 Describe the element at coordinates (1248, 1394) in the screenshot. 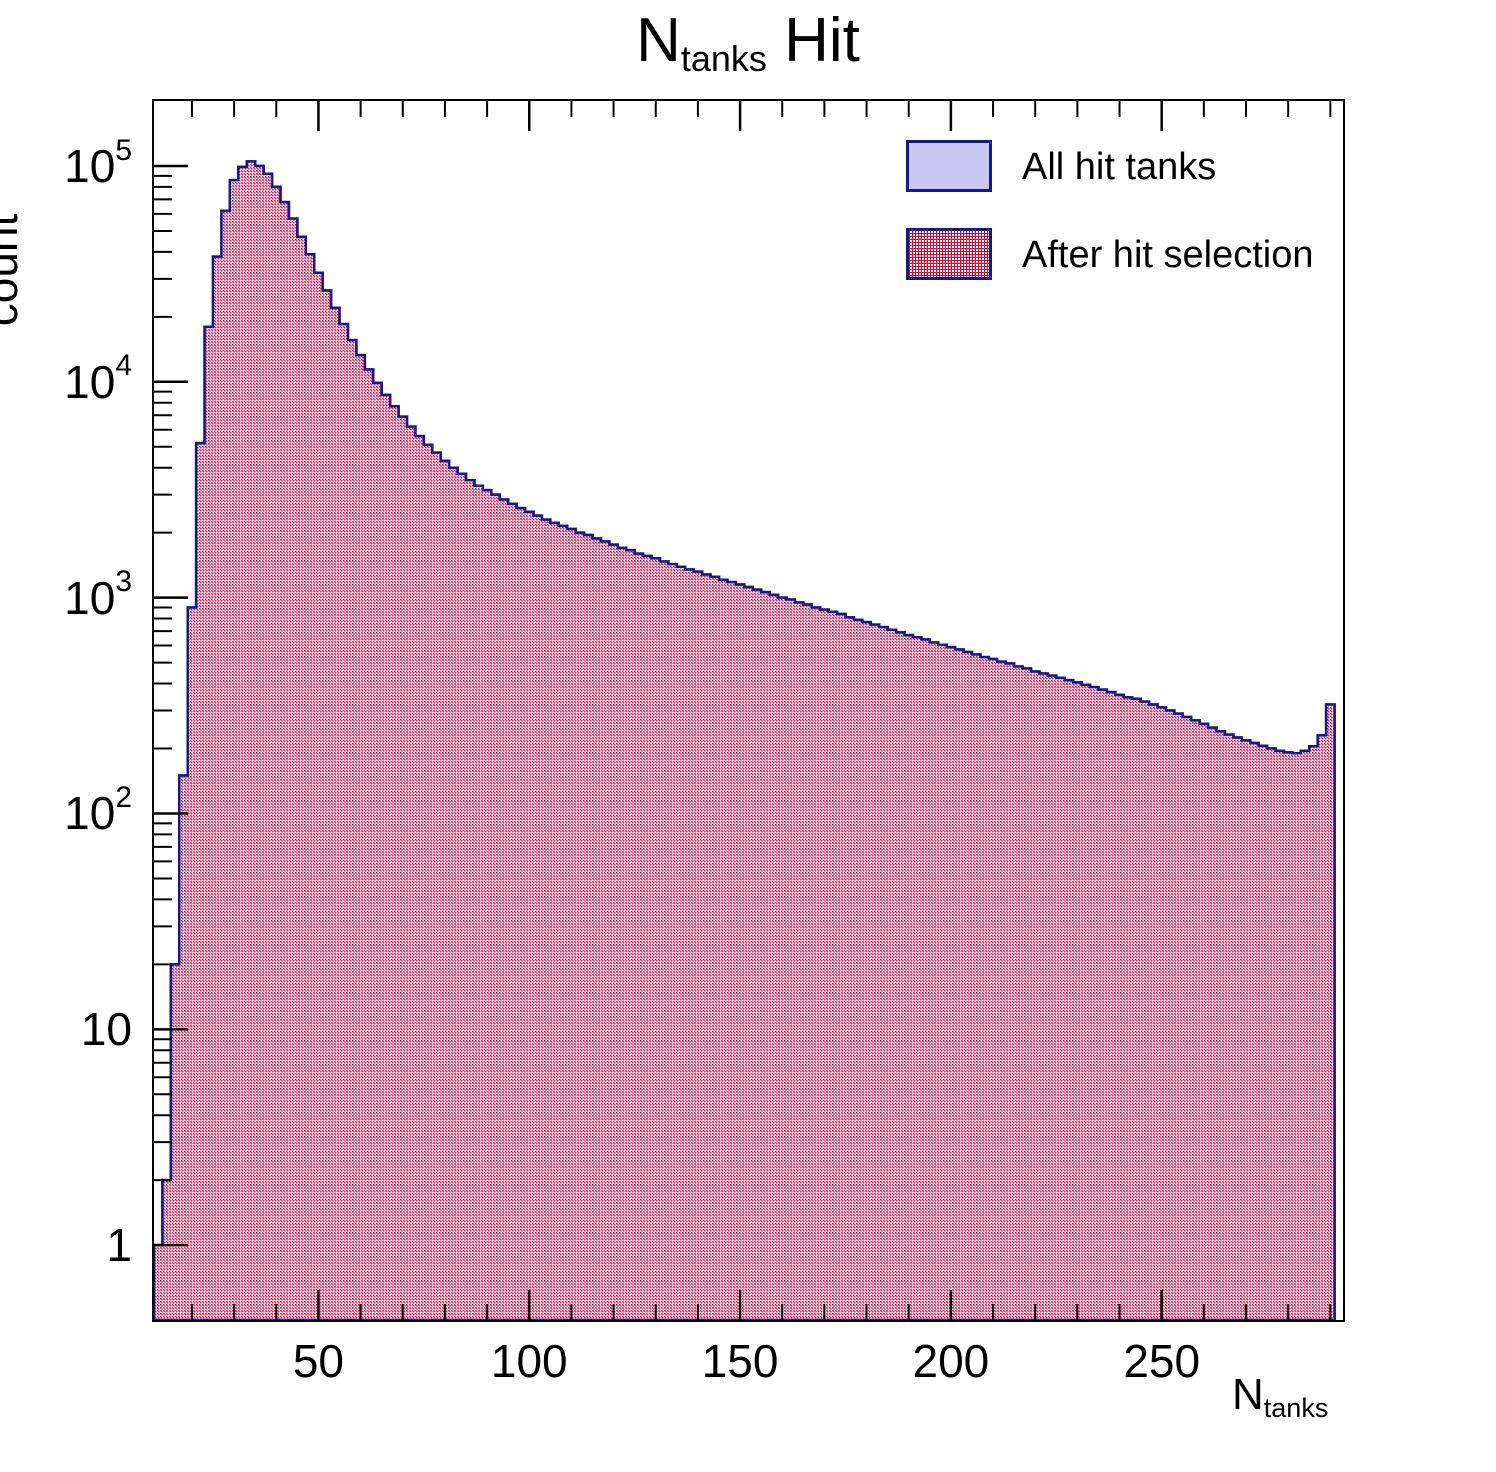

I see `x-axis-title-main: N` at that location.